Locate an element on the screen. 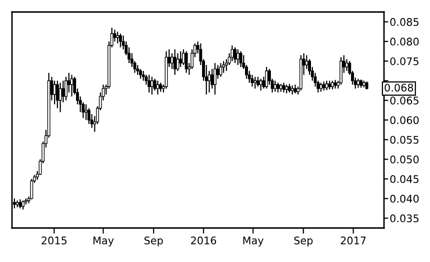 Image resolution: width=430 pixels, height=262 pixels. y-tick-label: 0.065 is located at coordinates (404, 100).